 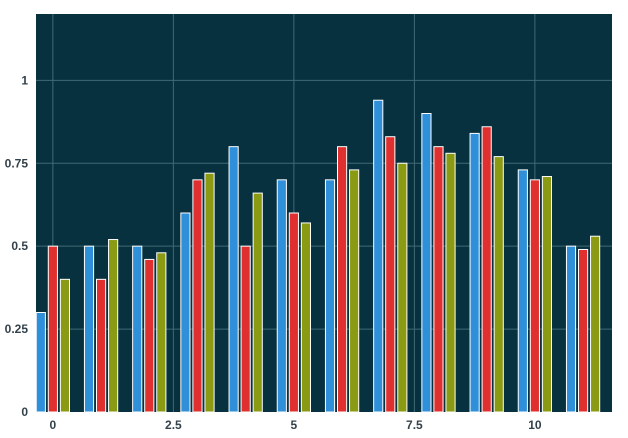 I want to click on y-tick-label: 0.5, so click(x=19, y=246).